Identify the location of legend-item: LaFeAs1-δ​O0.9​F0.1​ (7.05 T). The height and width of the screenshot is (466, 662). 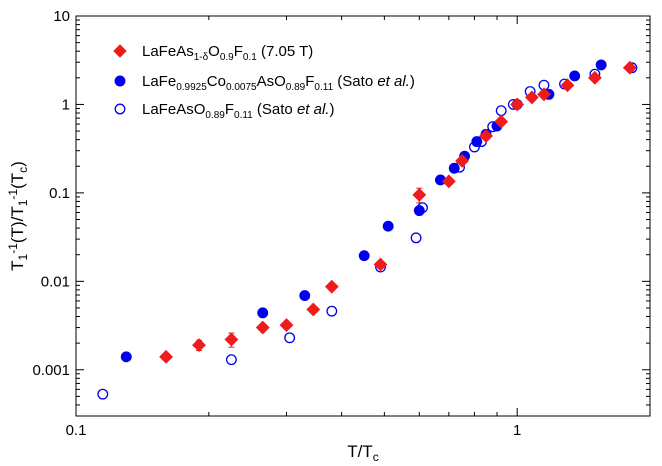
(213, 53).